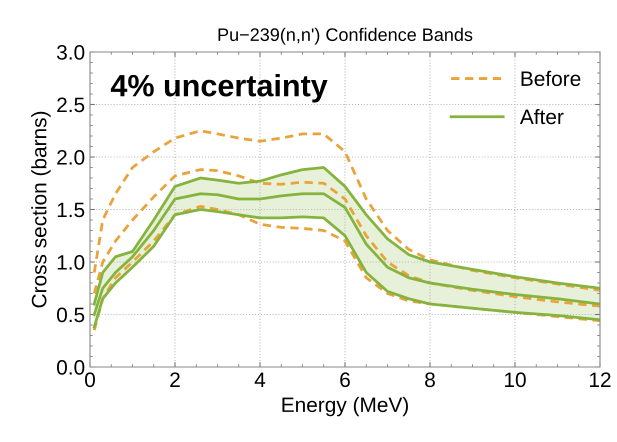  I want to click on y-tick-label: 1.0, so click(71, 262).